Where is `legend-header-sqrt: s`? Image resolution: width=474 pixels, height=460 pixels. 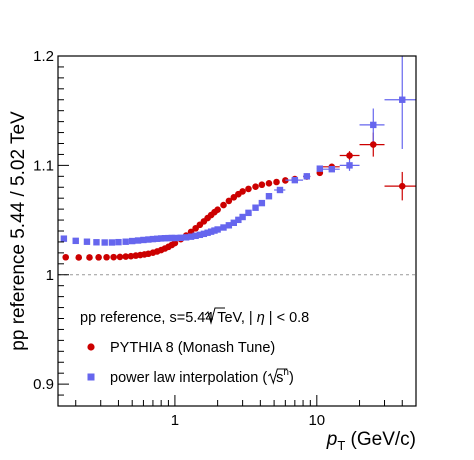 legend-header-sqrt: s is located at coordinates (172, 318).